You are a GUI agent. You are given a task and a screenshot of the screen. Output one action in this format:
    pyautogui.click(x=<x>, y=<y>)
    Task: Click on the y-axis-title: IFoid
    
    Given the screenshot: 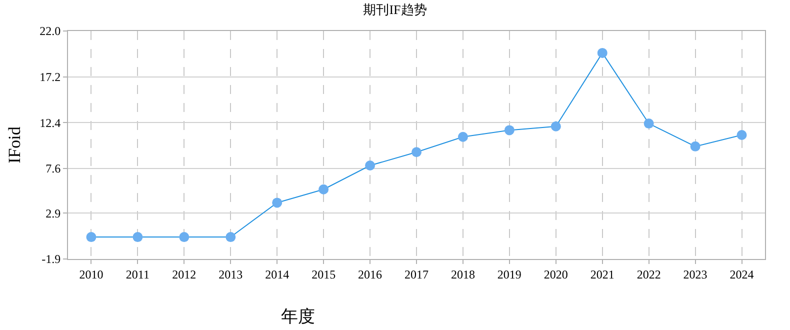 What is the action you would take?
    pyautogui.click(x=14, y=145)
    